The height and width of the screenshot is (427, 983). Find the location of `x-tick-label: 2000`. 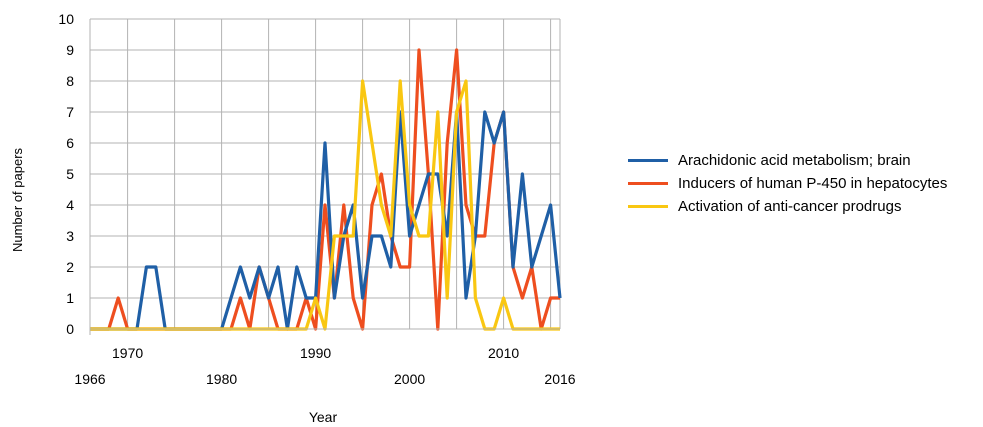

x-tick-label: 2000 is located at coordinates (409, 379).